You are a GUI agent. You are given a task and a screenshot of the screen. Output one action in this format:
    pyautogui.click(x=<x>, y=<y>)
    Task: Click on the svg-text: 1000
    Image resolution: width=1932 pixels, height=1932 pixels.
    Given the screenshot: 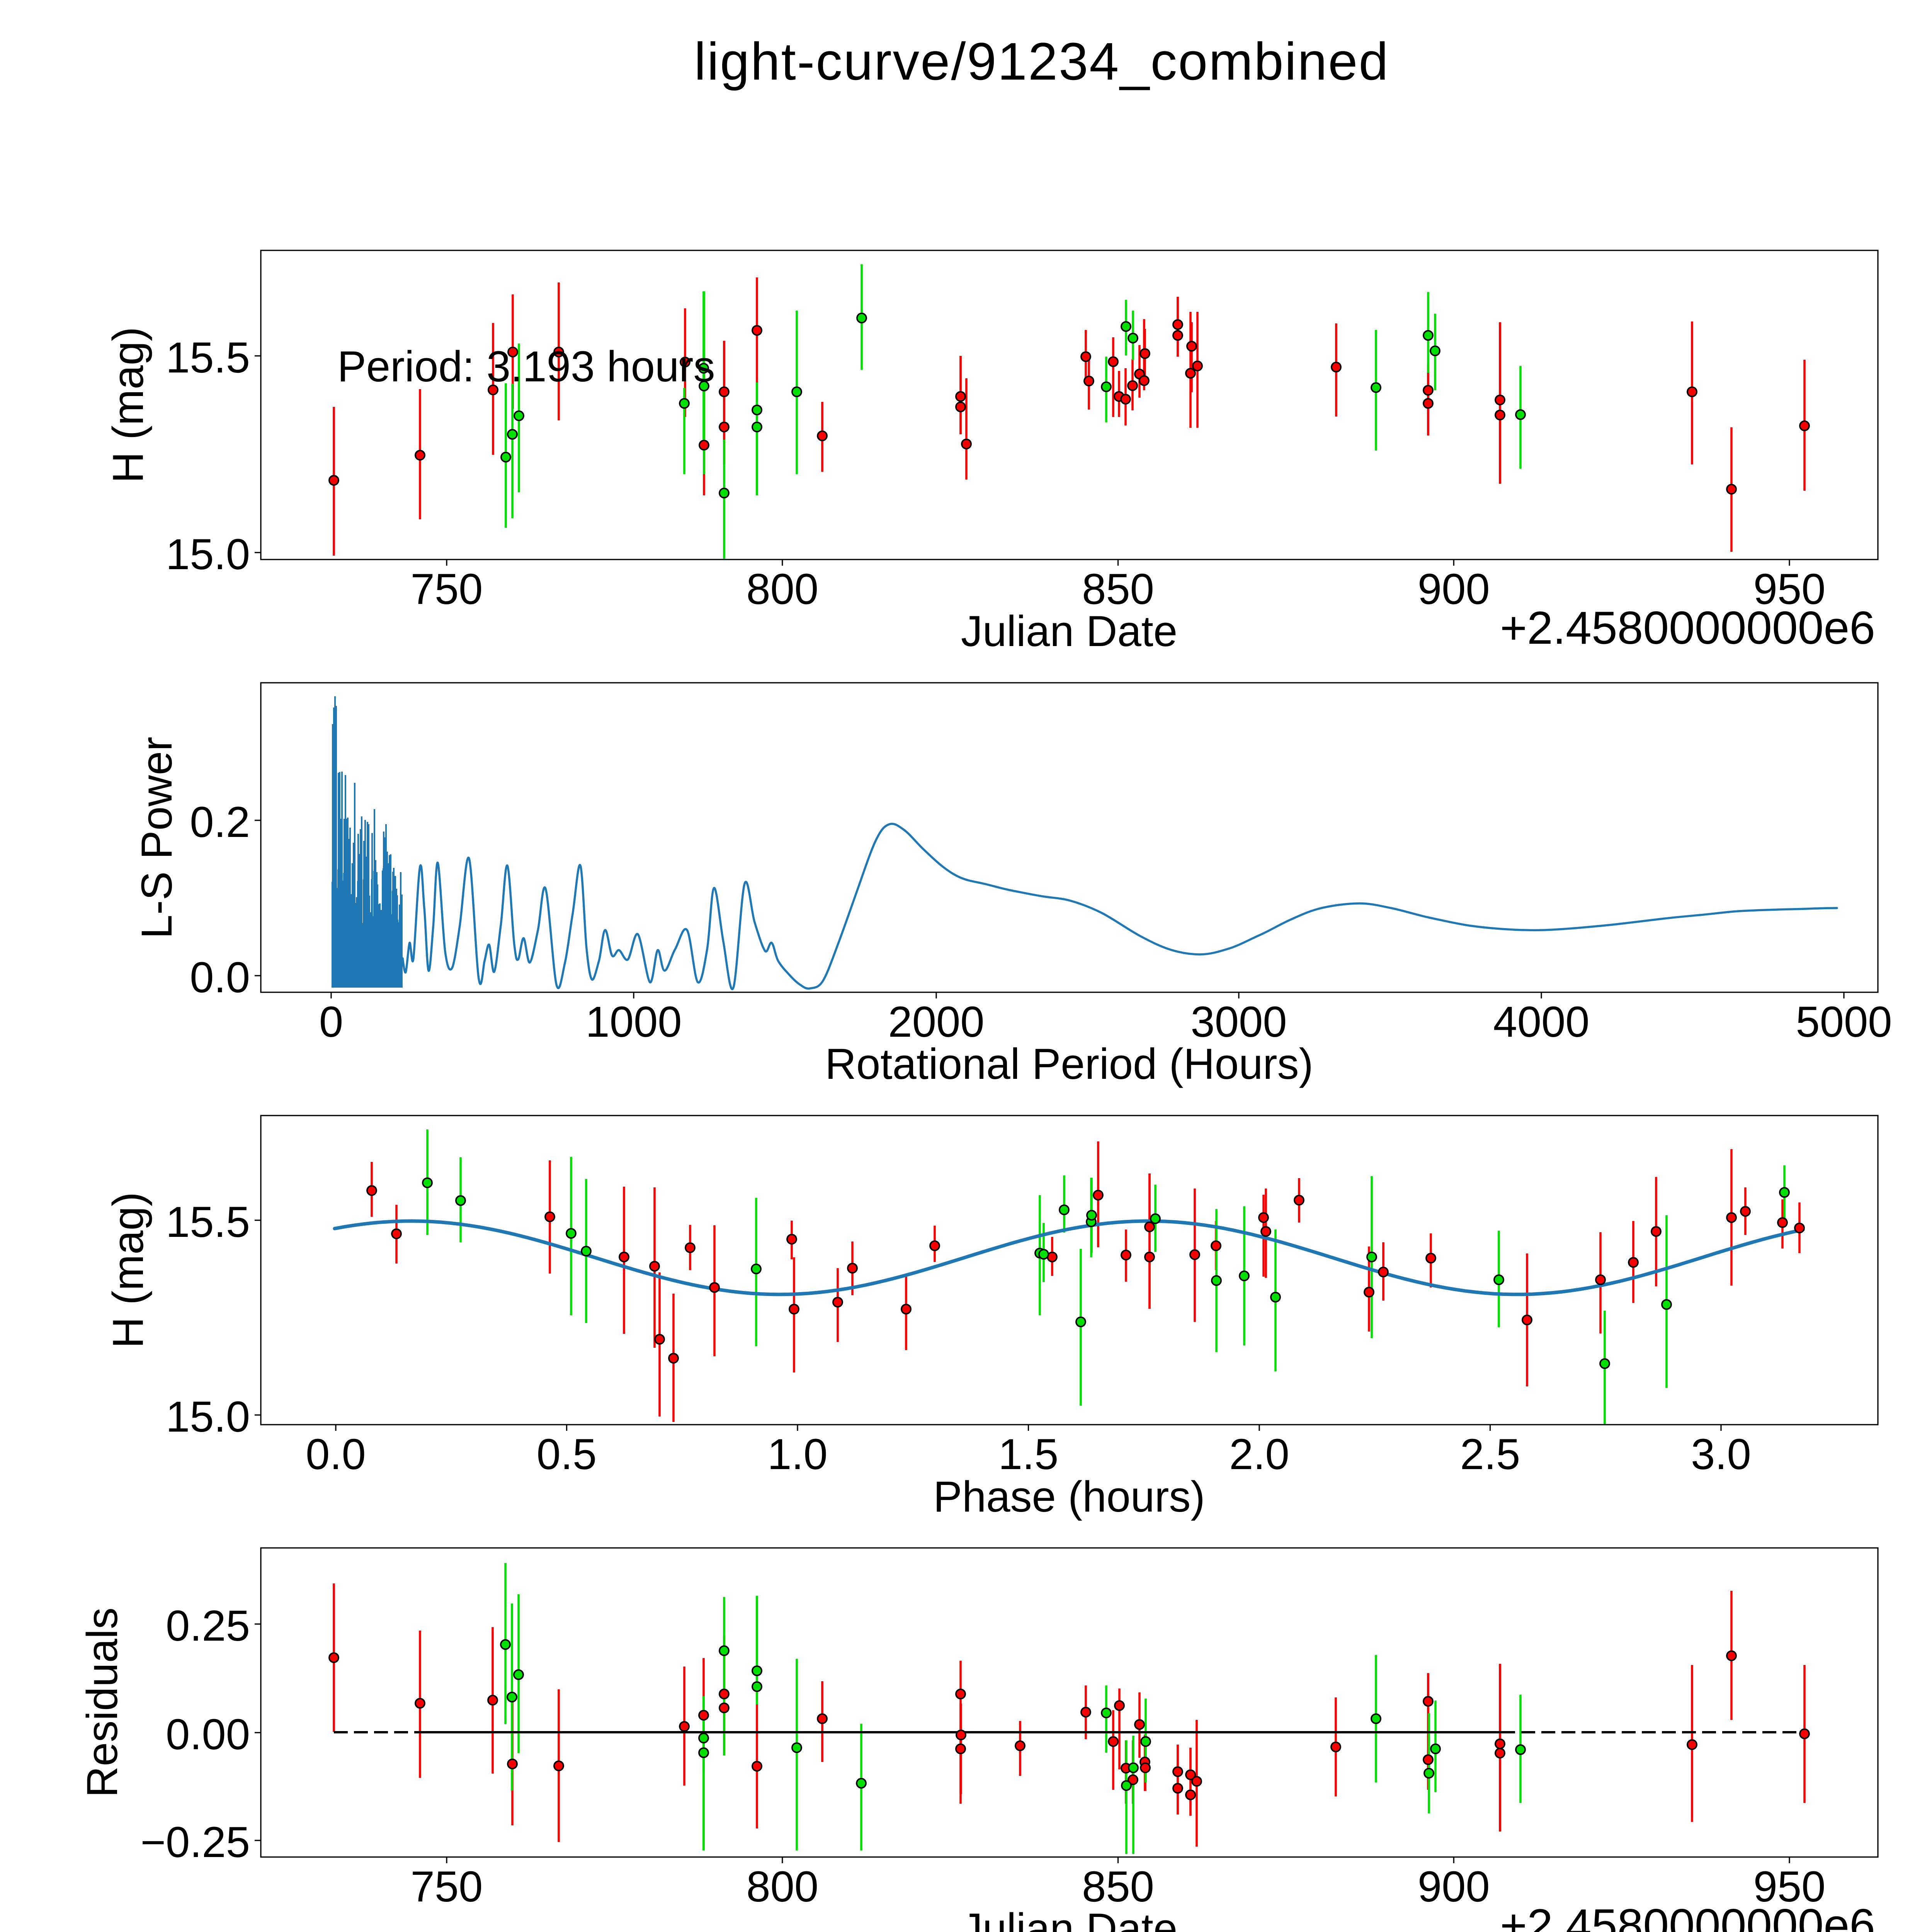 What is the action you would take?
    pyautogui.click(x=634, y=1022)
    